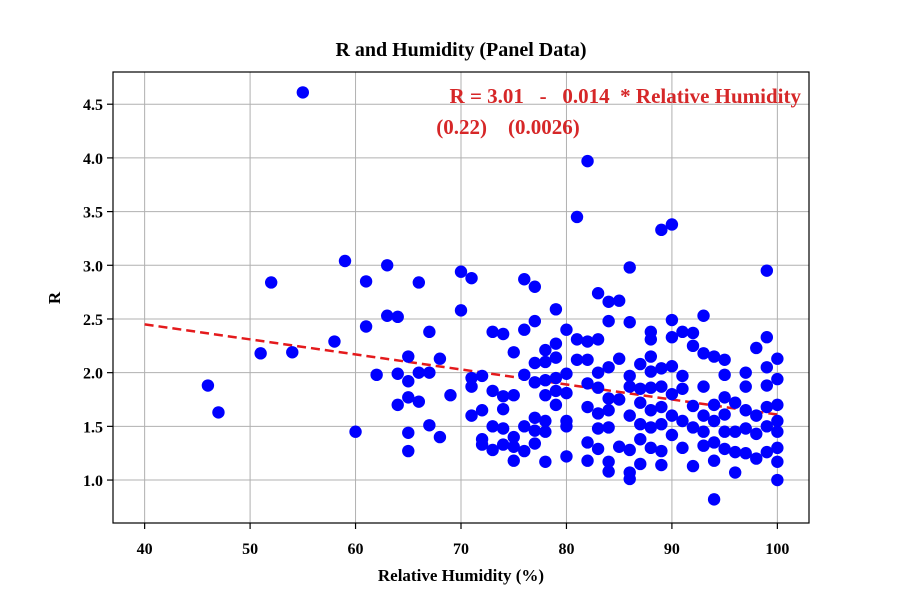 This screenshot has height=601, width=901. Describe the element at coordinates (93, 159) in the screenshot. I see `y-tick-label: 4.0` at that location.